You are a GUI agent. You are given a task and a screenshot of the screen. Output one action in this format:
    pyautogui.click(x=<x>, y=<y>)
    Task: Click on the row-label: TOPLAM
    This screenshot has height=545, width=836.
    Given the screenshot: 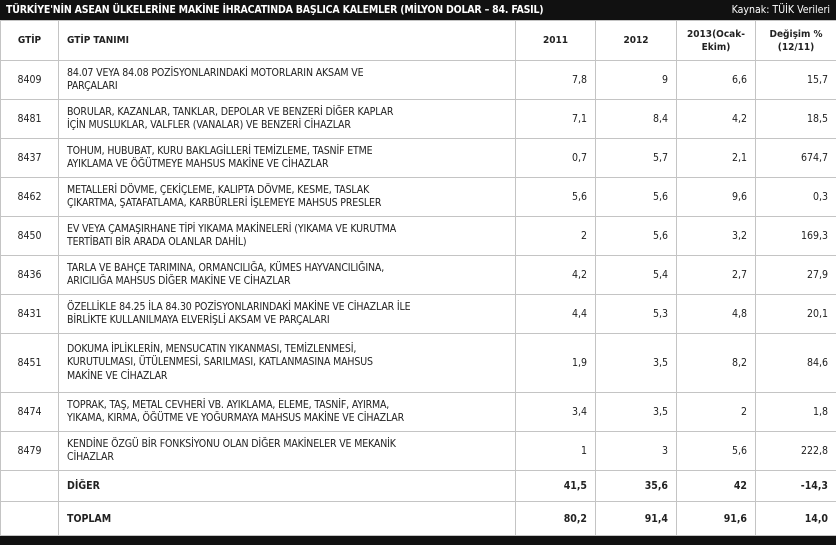 What is the action you would take?
    pyautogui.click(x=287, y=518)
    